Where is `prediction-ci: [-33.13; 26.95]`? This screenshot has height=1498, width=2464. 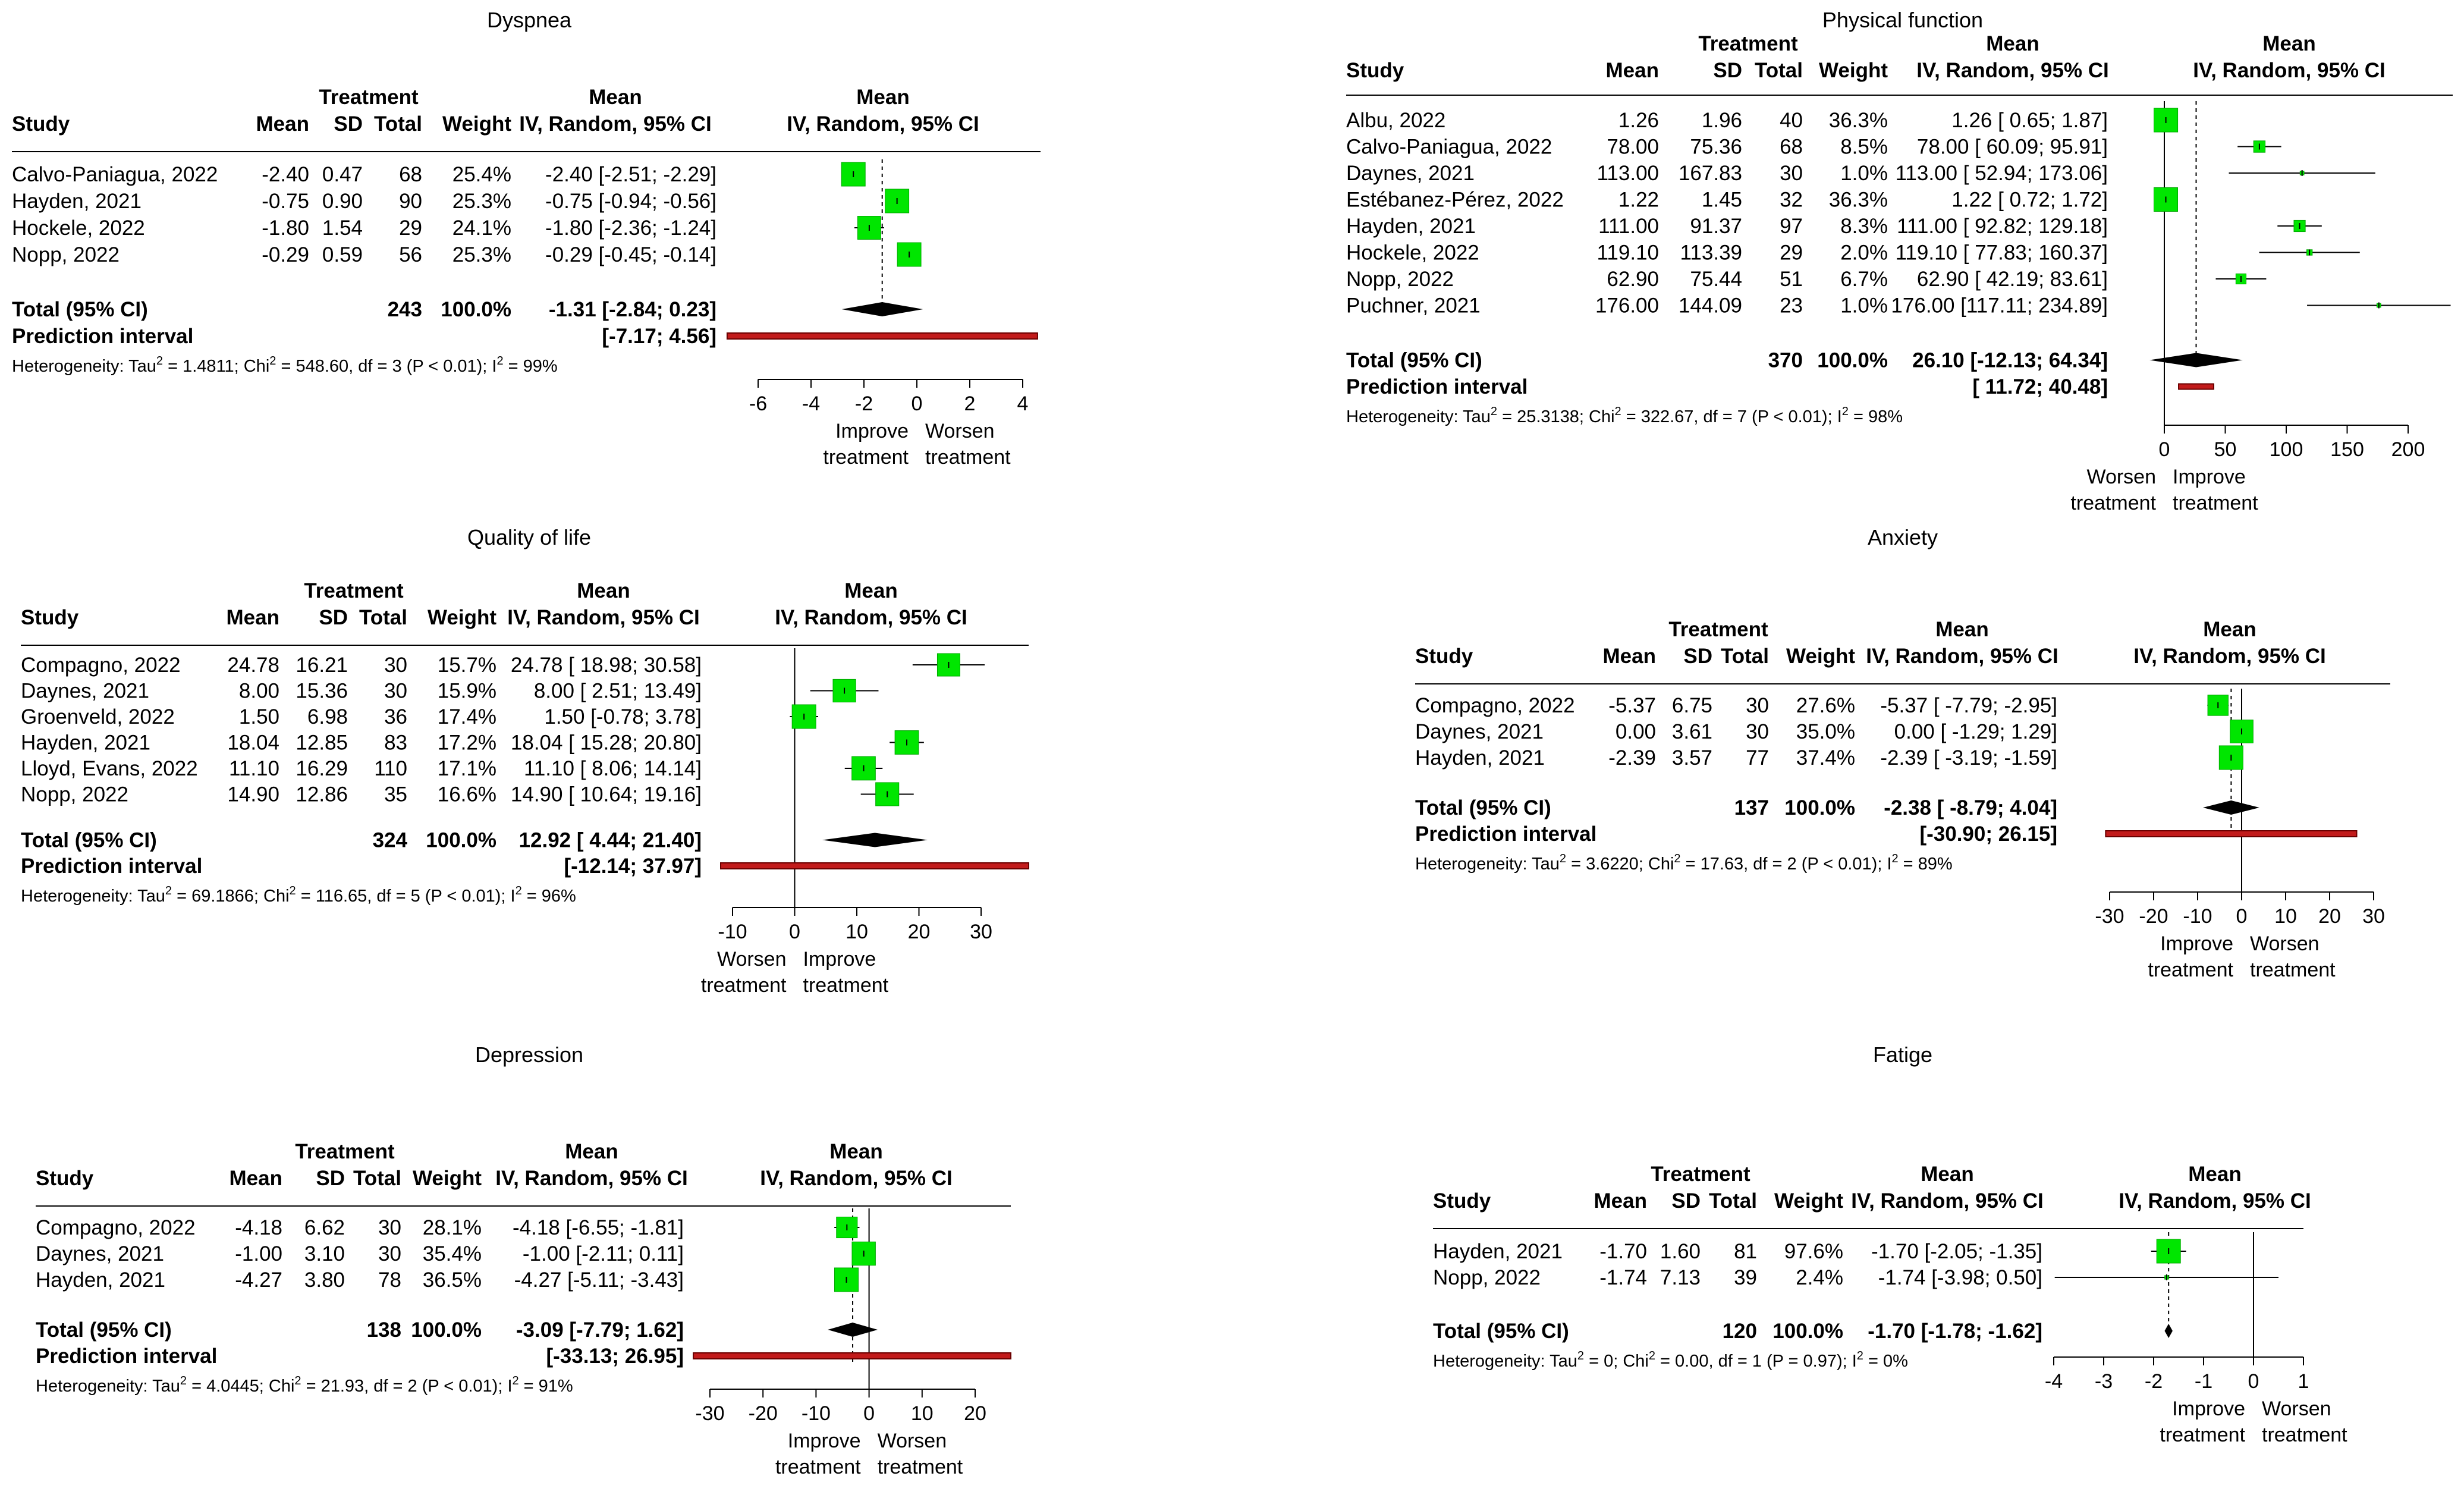 prediction-ci: [-33.13; 26.95] is located at coordinates (615, 1356).